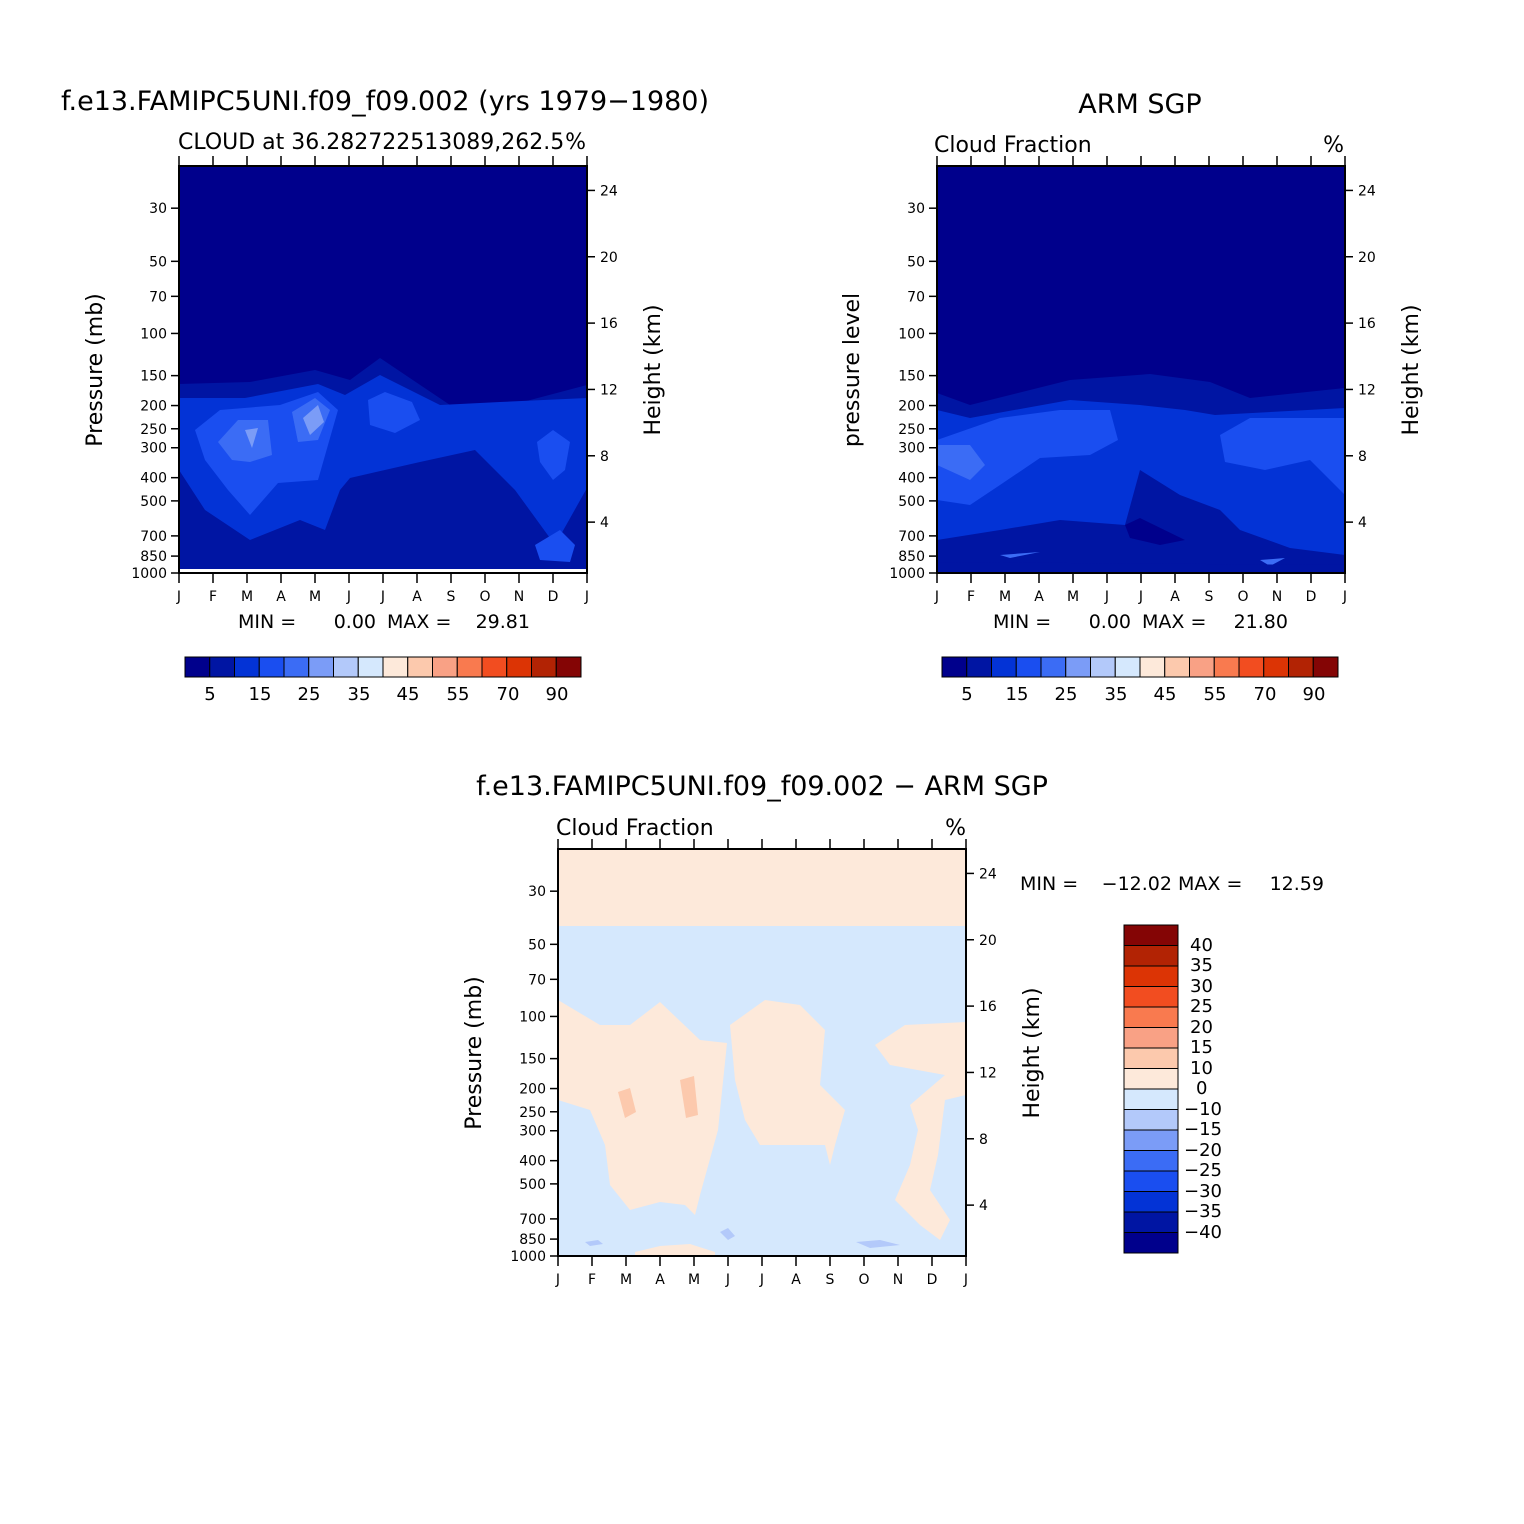 This screenshot has width=1524, height=1524. I want to click on model-max-label: MAX =, so click(419, 622).